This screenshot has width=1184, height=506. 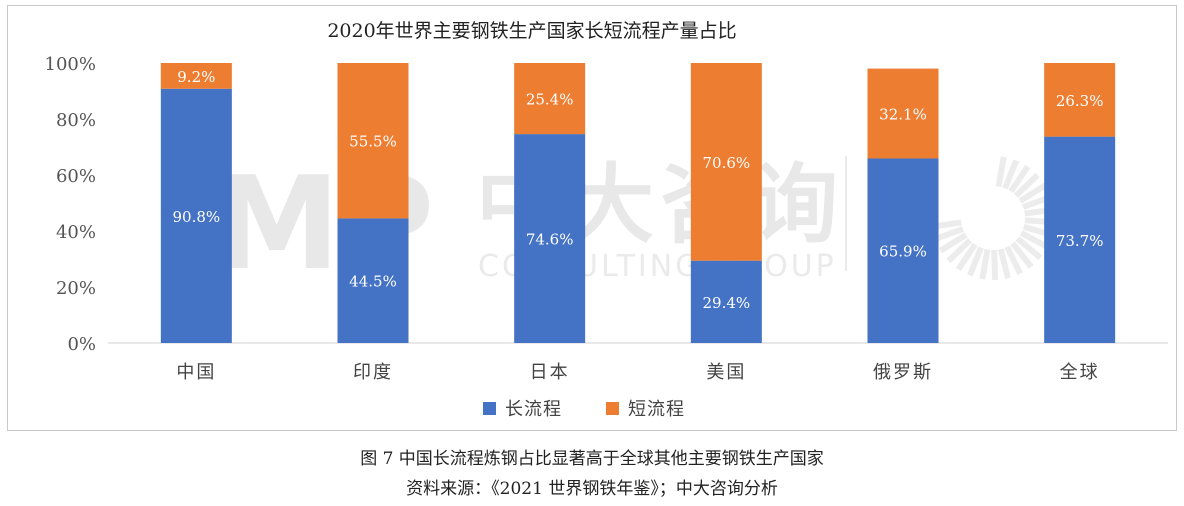 I want to click on y-tick-label: 0%, so click(x=81, y=344).